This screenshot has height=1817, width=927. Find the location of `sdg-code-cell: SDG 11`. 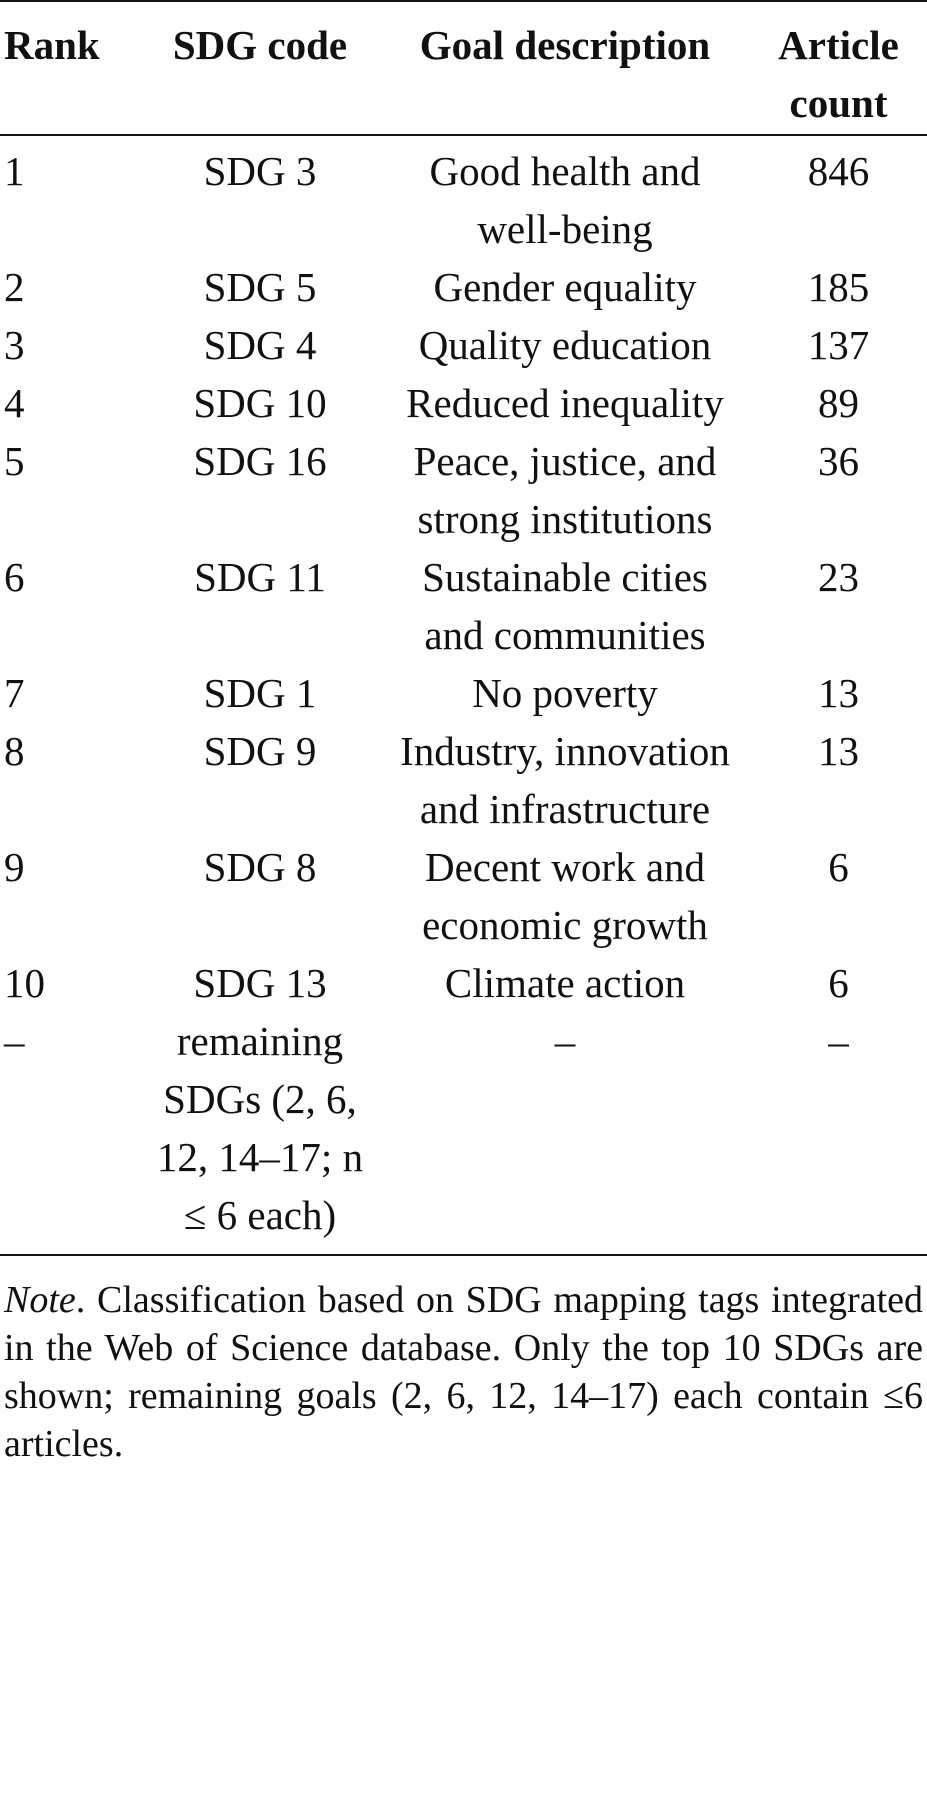

sdg-code-cell: SDG 11 is located at coordinates (260, 577).